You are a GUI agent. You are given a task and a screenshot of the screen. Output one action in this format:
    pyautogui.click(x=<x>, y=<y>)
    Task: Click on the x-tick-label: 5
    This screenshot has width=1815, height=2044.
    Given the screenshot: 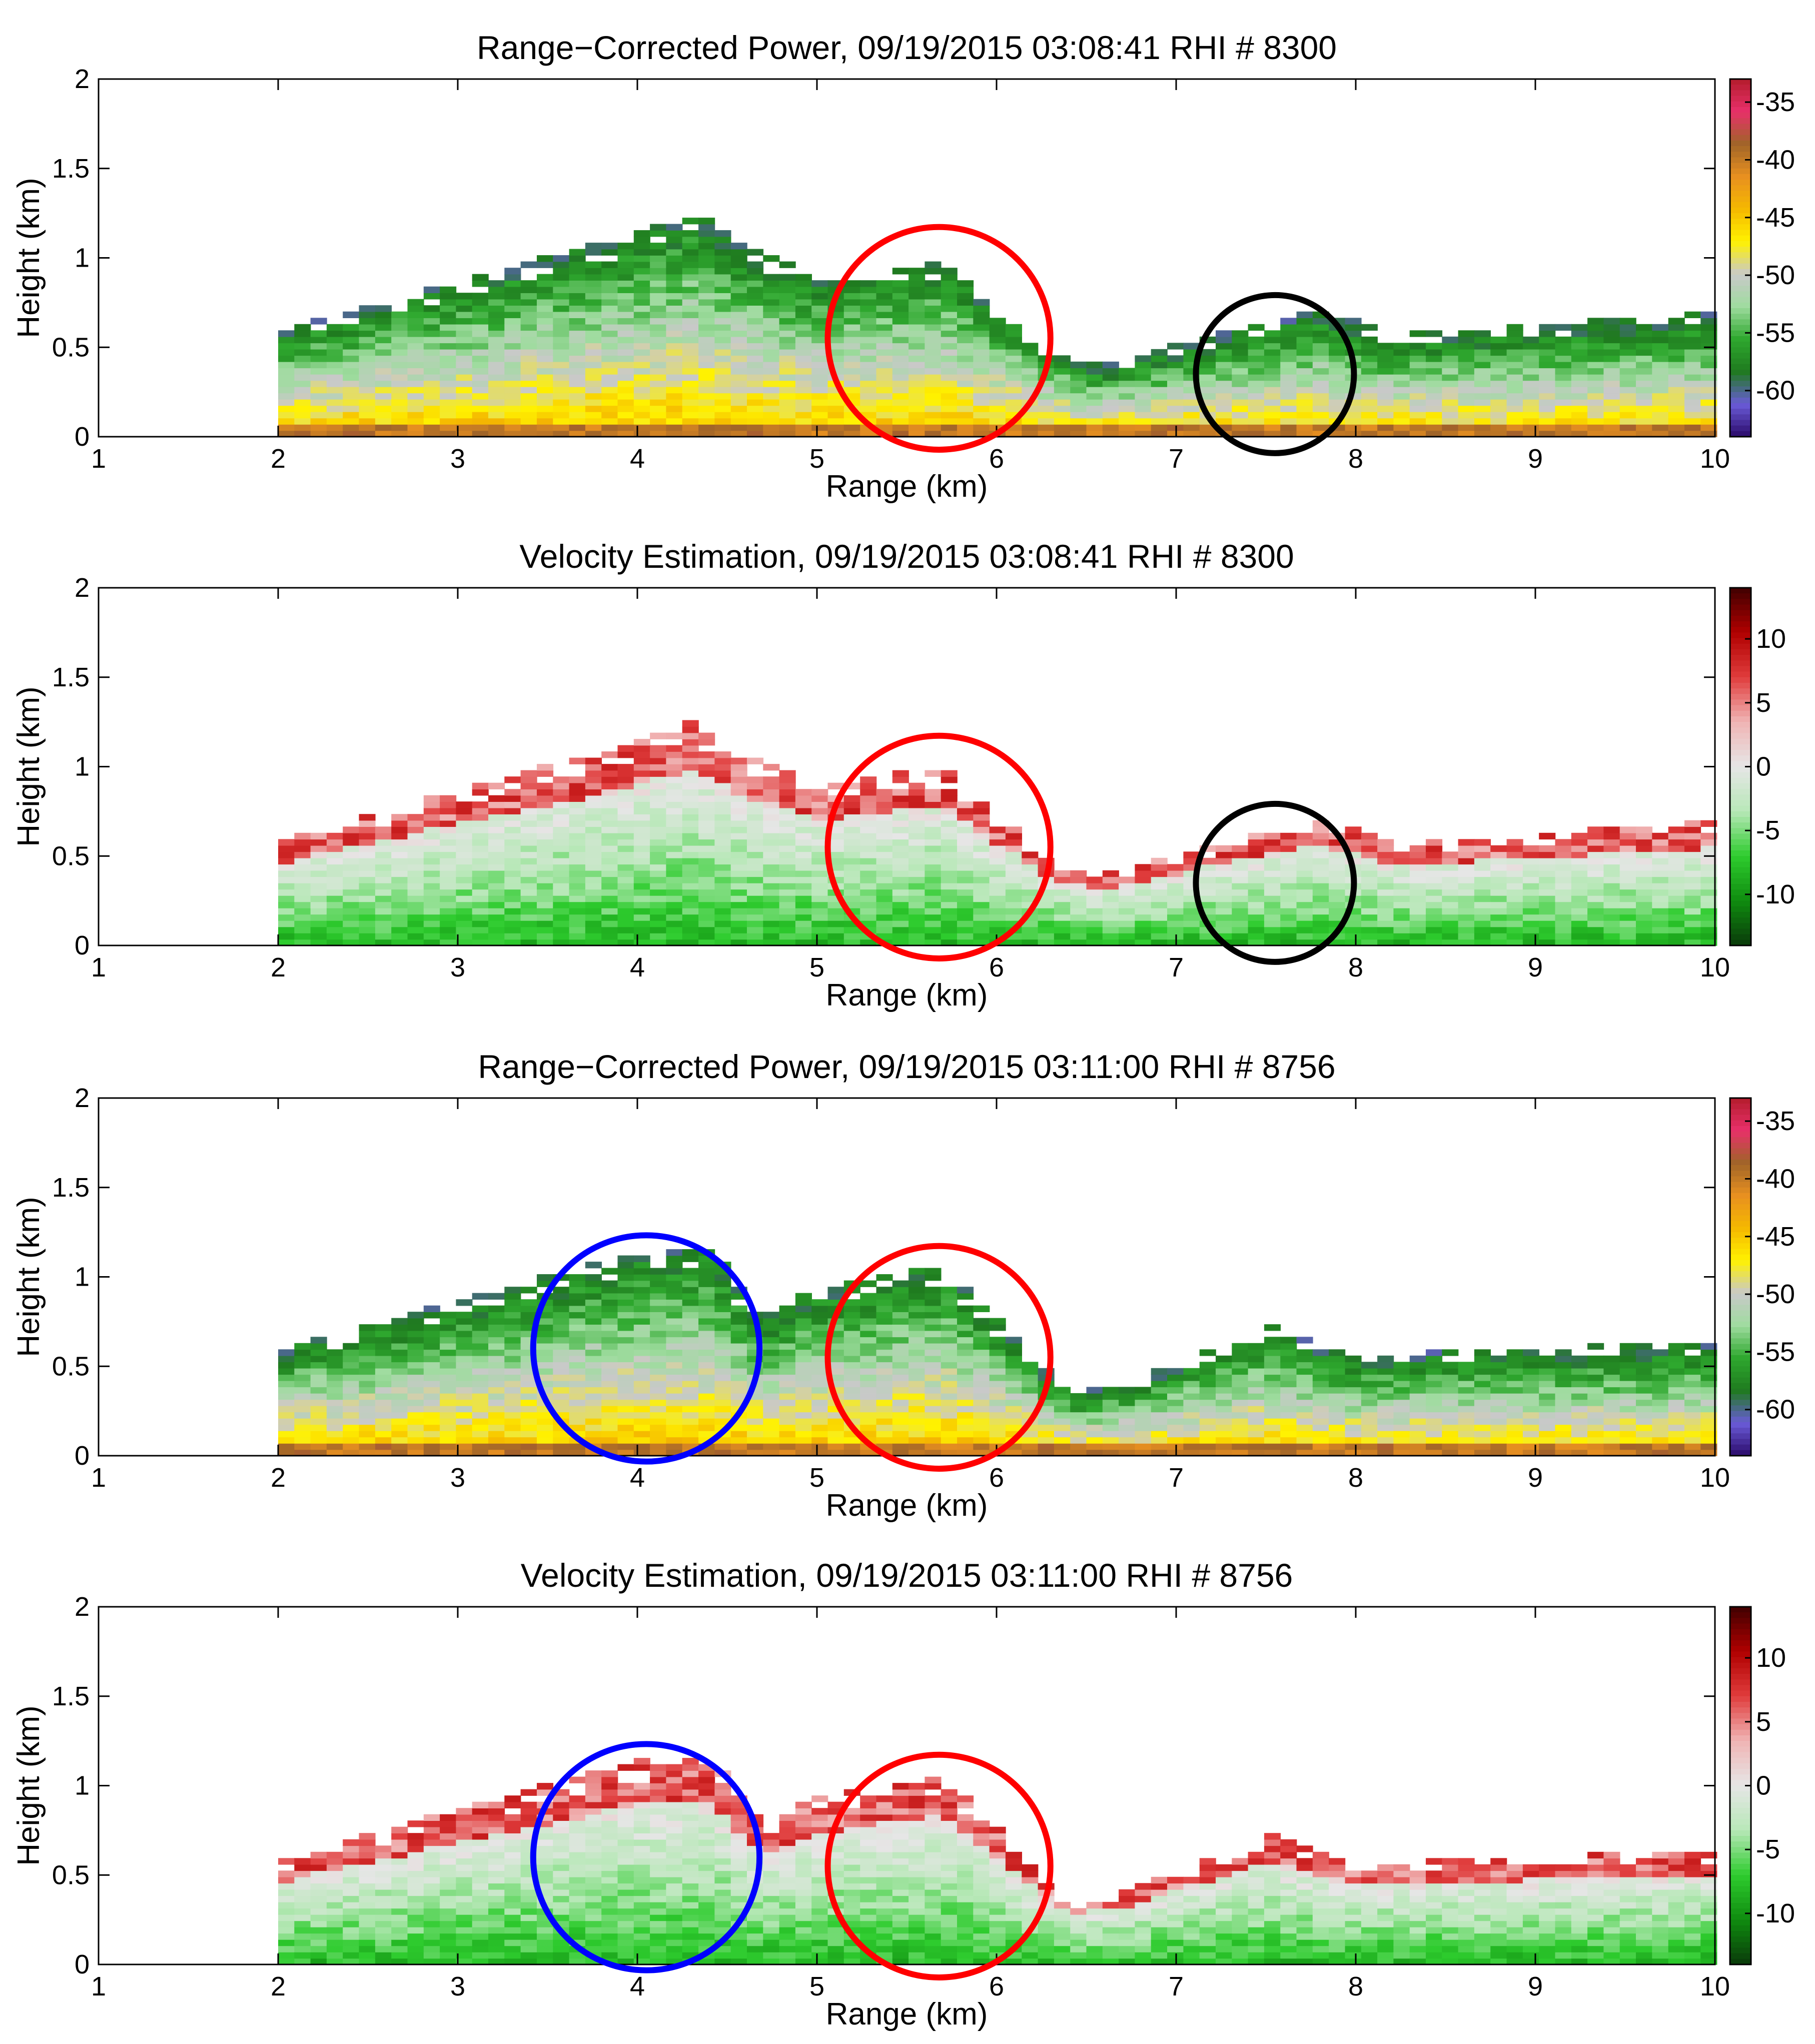 What is the action you would take?
    pyautogui.click(x=816, y=967)
    